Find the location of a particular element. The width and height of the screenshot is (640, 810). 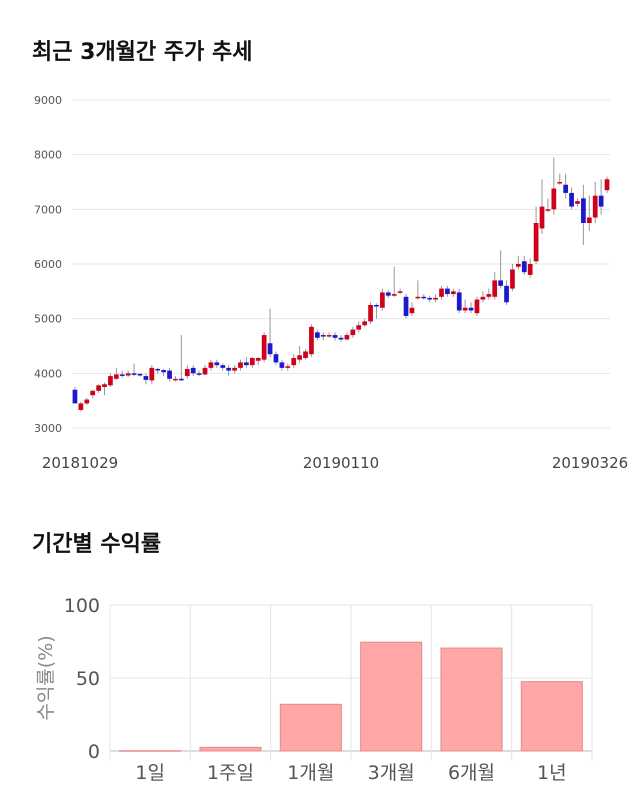

x-tick-label: 20190326 is located at coordinates (590, 463).